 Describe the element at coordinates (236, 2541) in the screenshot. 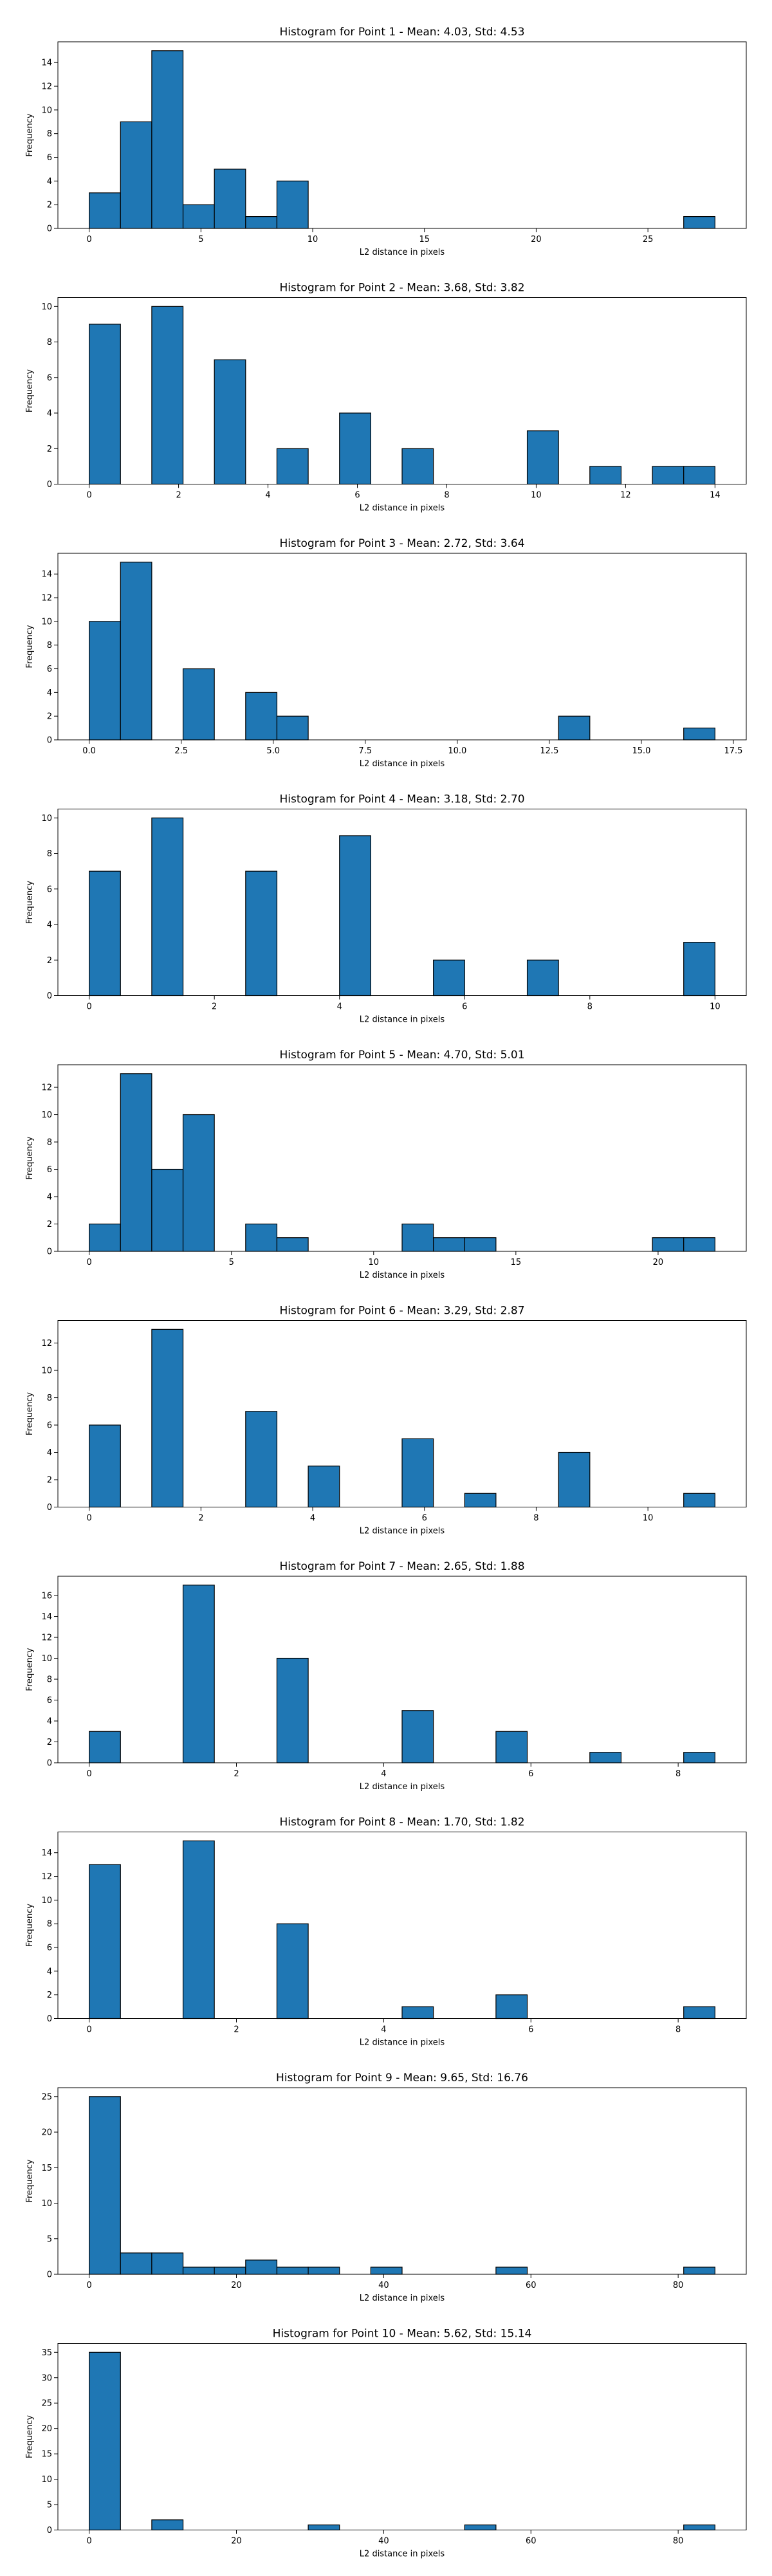

I see `x-tick-label: 20` at that location.